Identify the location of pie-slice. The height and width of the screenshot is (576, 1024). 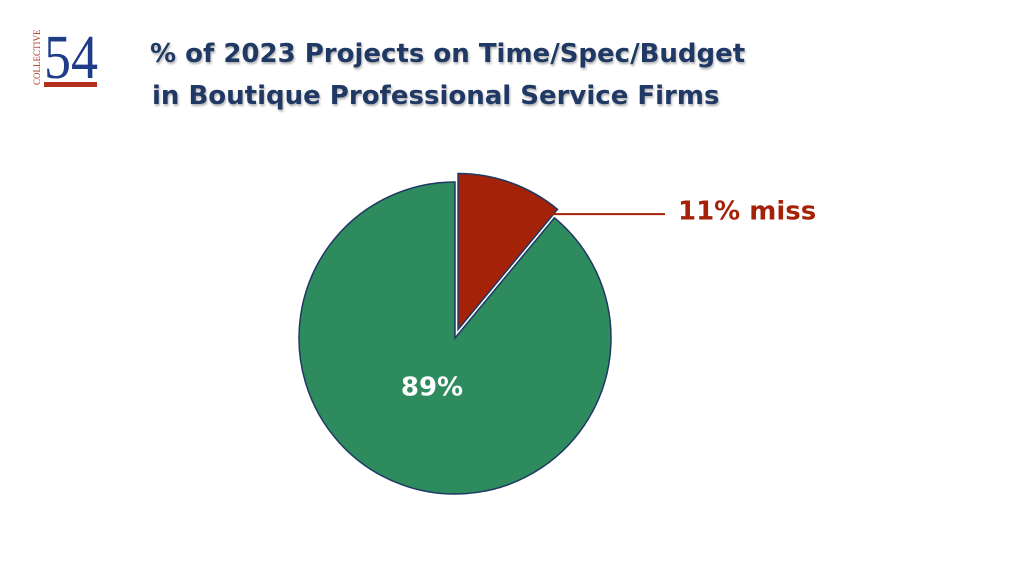
(508, 252).